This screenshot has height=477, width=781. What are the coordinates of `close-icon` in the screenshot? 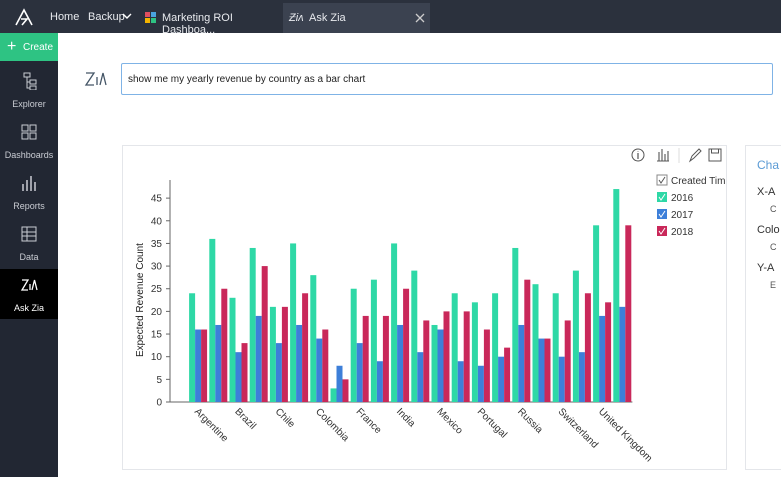 It's located at (420, 18).